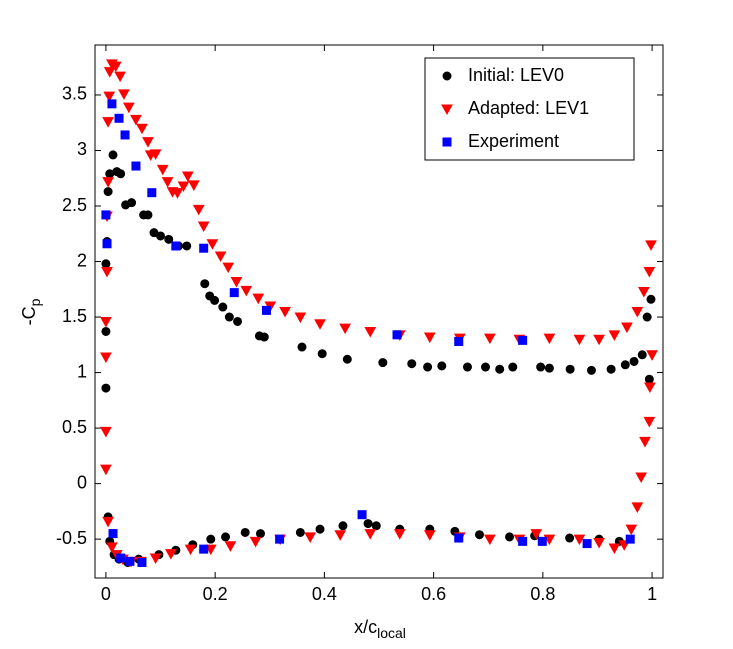 The width and height of the screenshot is (733, 649). Describe the element at coordinates (513, 141) in the screenshot. I see `legend-label: Experiment` at that location.